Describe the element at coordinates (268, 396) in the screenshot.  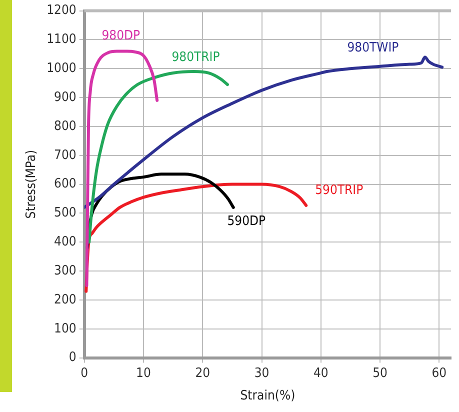
I see `x-axis-title: Strain(%)` at that location.